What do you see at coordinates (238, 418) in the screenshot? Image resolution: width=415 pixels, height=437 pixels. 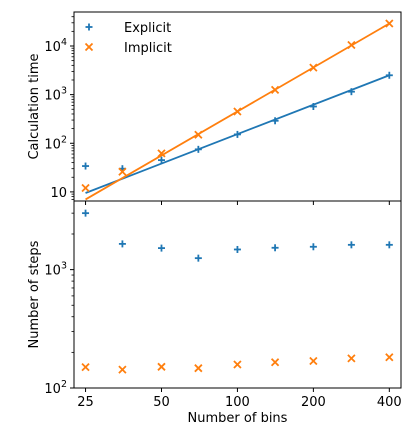 I see `x-axis-title: Number of bins` at bounding box center [238, 418].